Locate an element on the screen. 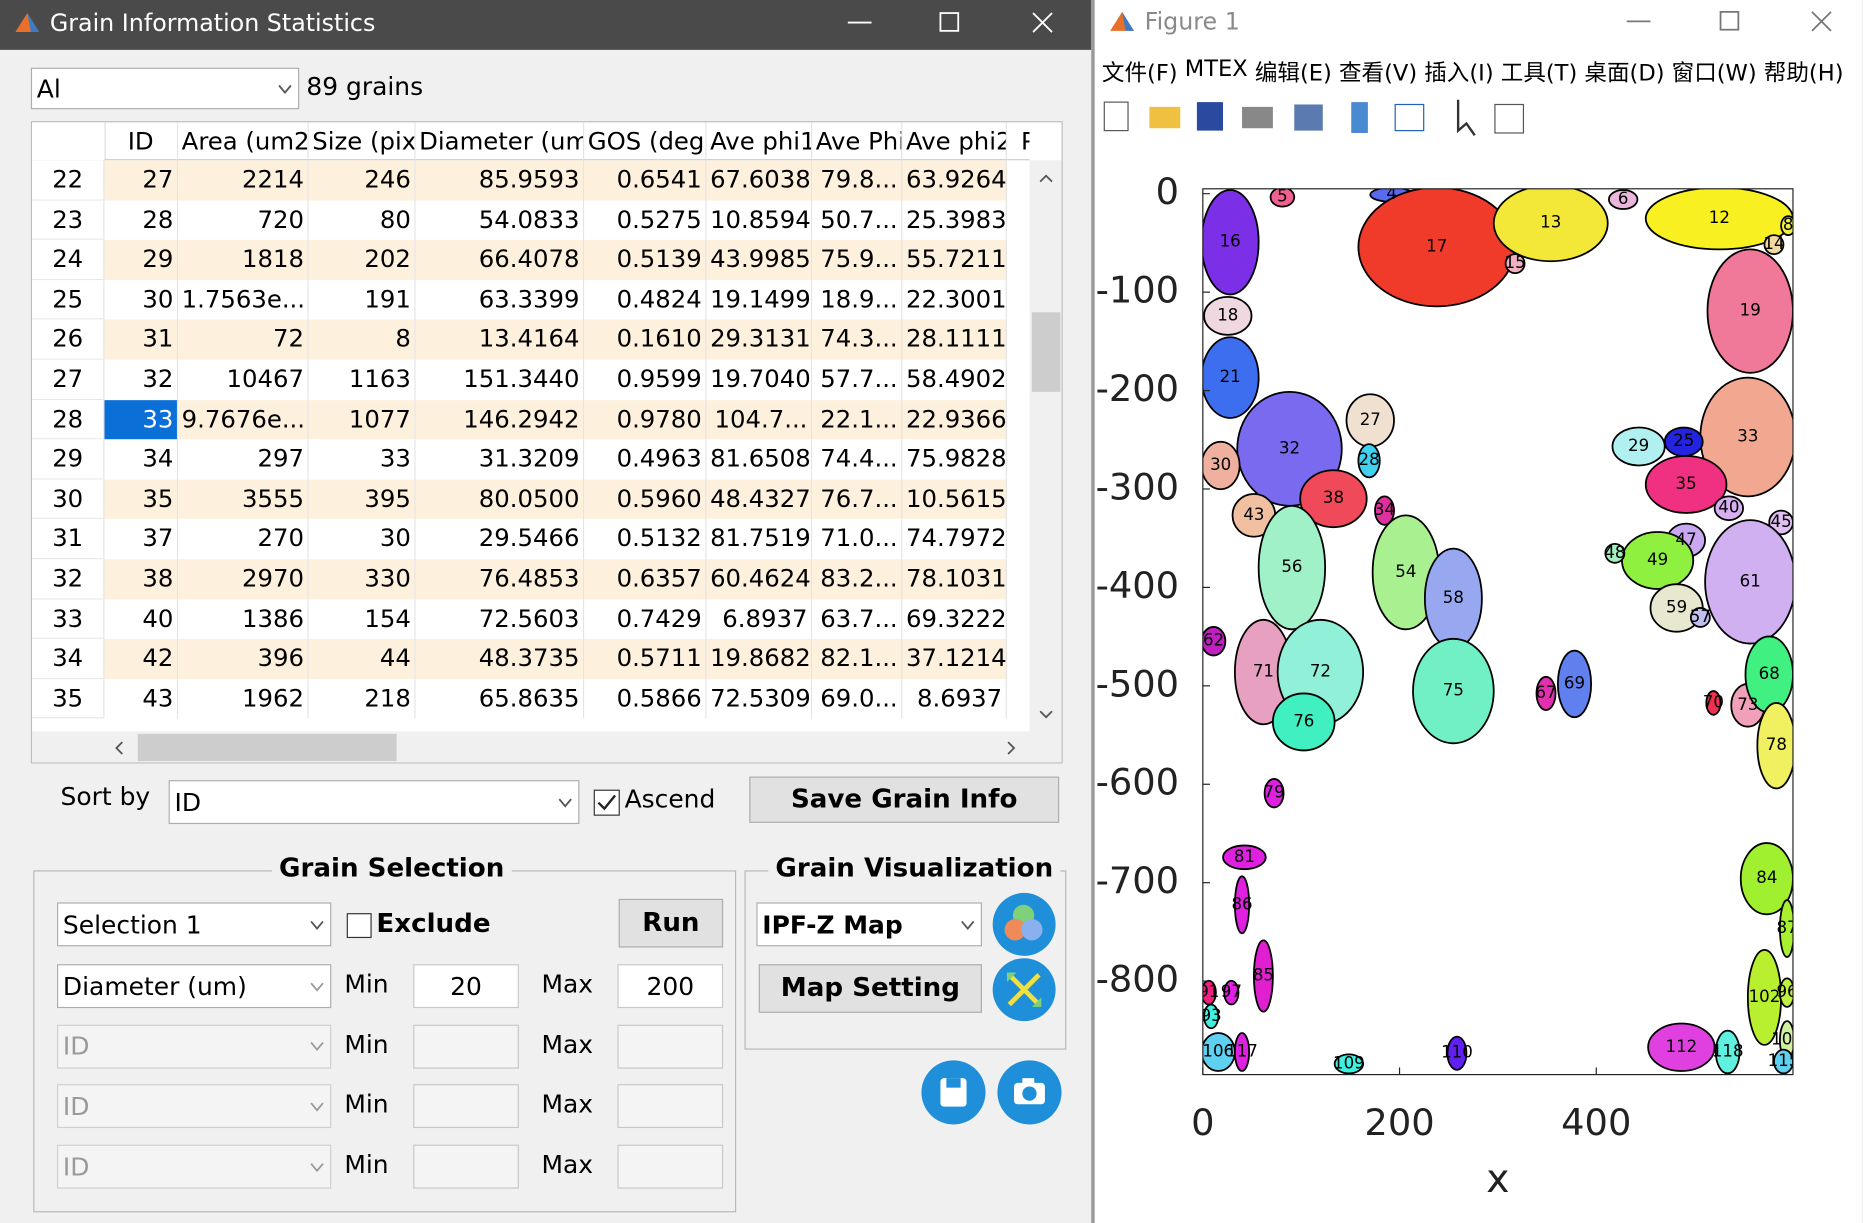  map-dropdown: IPF-Z Map is located at coordinates (869, 924).